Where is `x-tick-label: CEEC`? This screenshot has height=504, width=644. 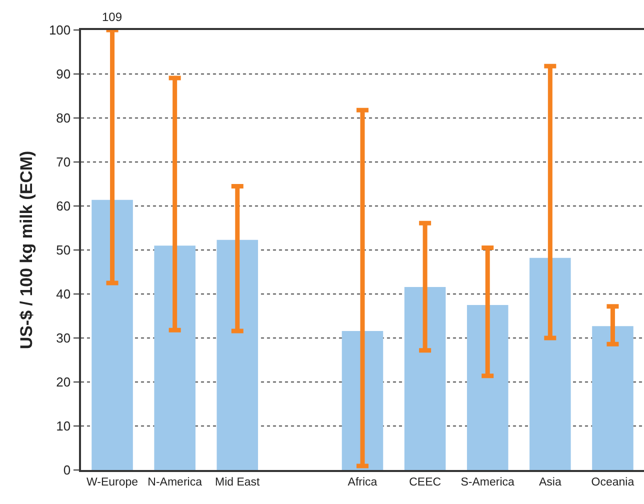
x-tick-label: CEEC is located at coordinates (425, 482).